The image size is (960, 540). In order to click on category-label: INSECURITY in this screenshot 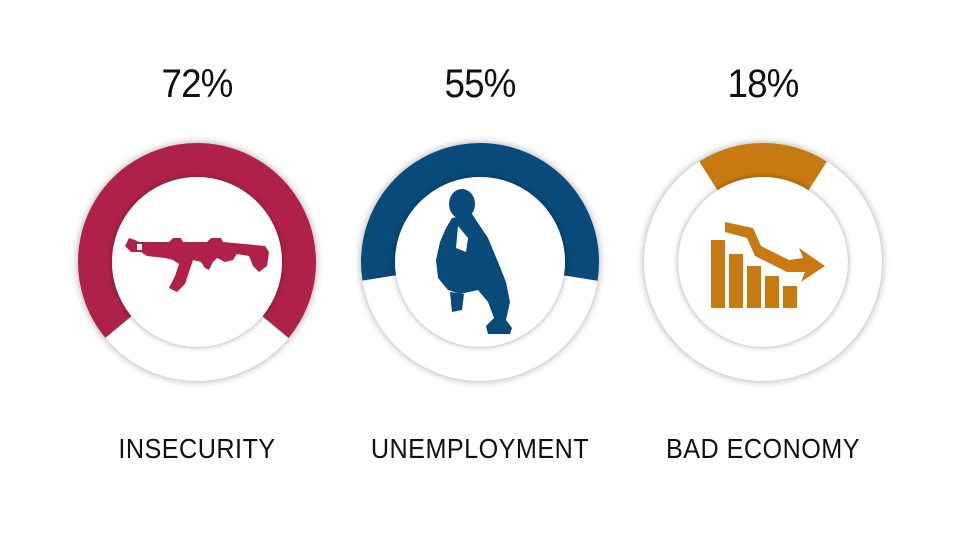, I will do `click(197, 448)`.